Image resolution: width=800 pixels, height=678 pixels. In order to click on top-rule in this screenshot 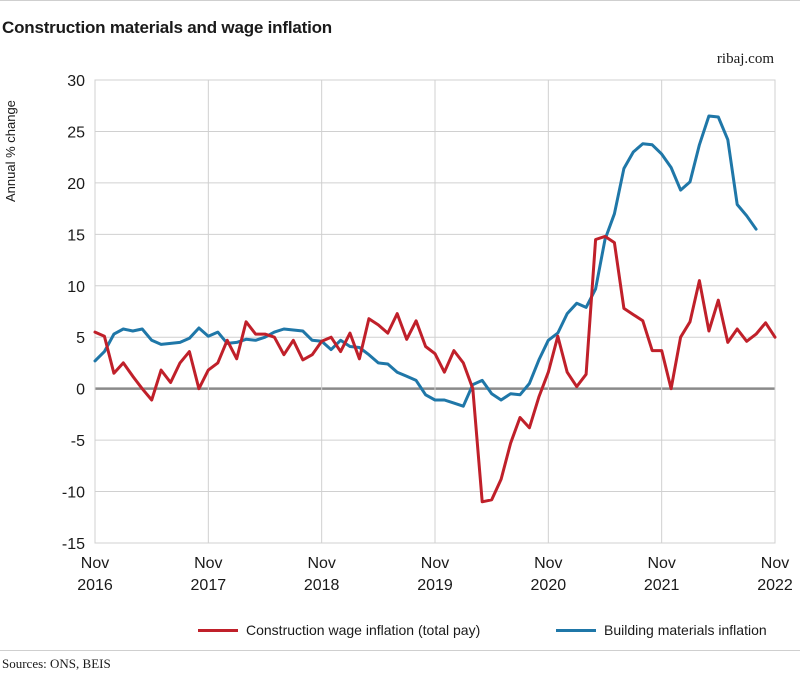, I will do `click(400, 0)`.